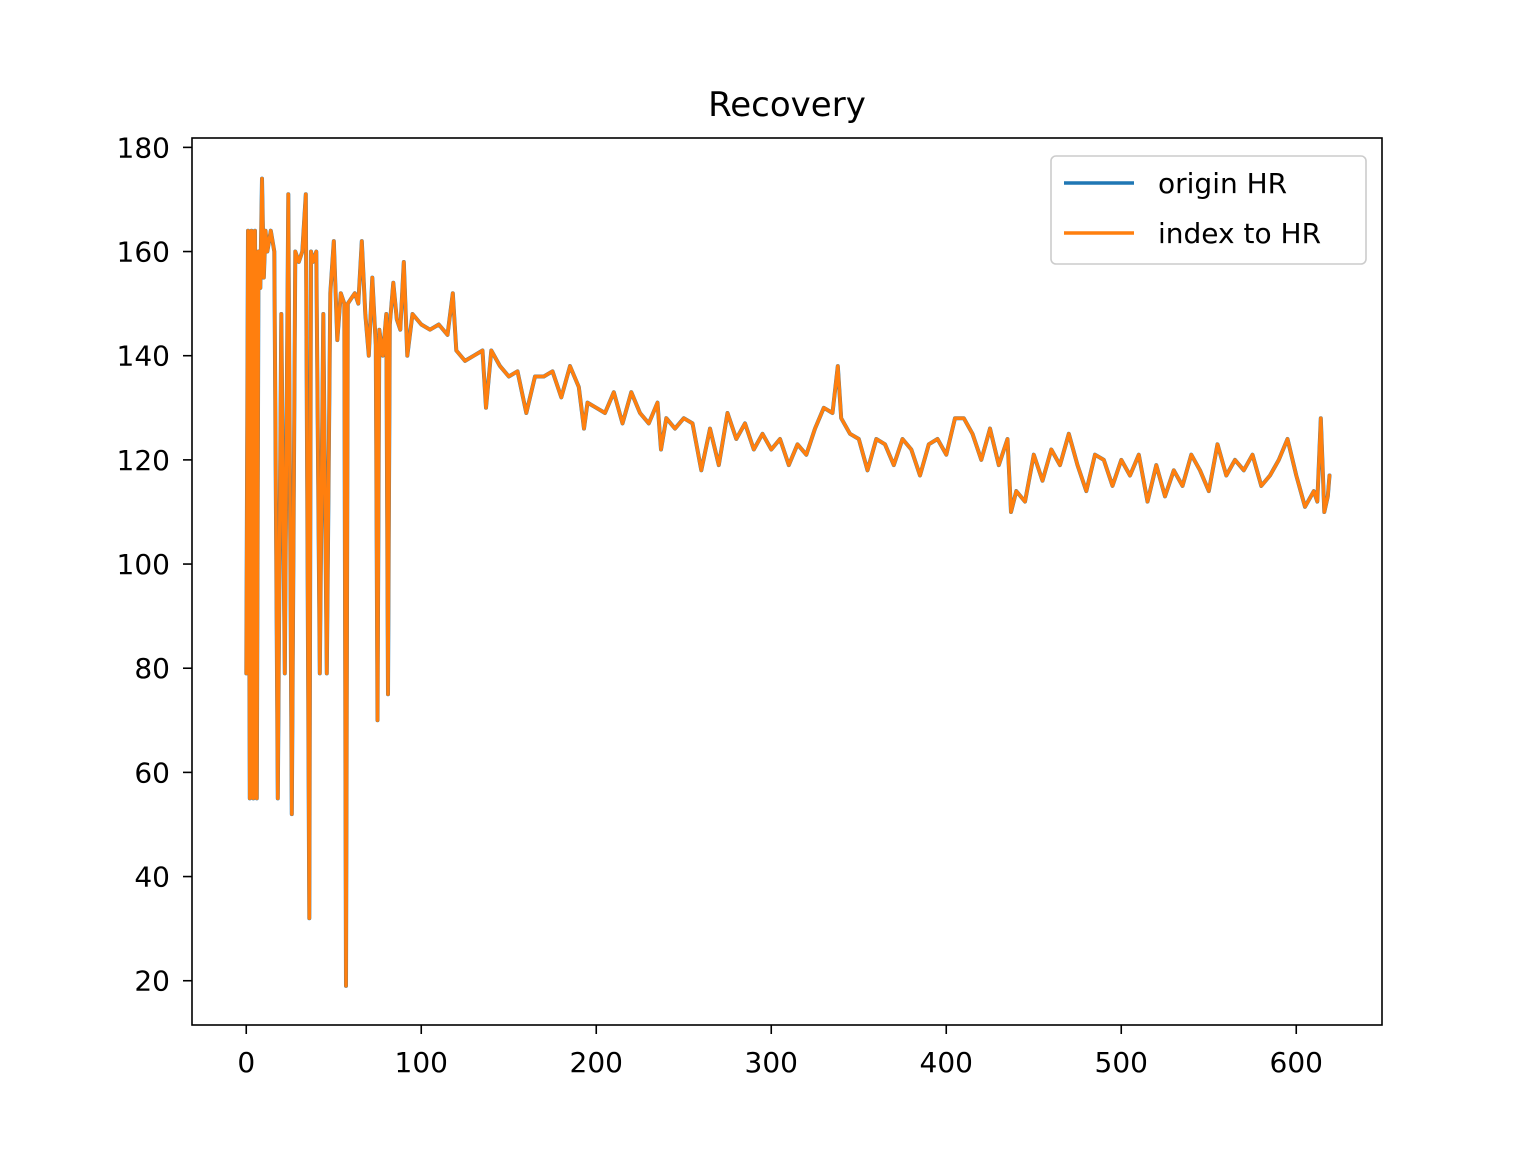 Image resolution: width=1536 pixels, height=1152 pixels. Describe the element at coordinates (787, 105) in the screenshot. I see `chart-title: Recovery` at that location.